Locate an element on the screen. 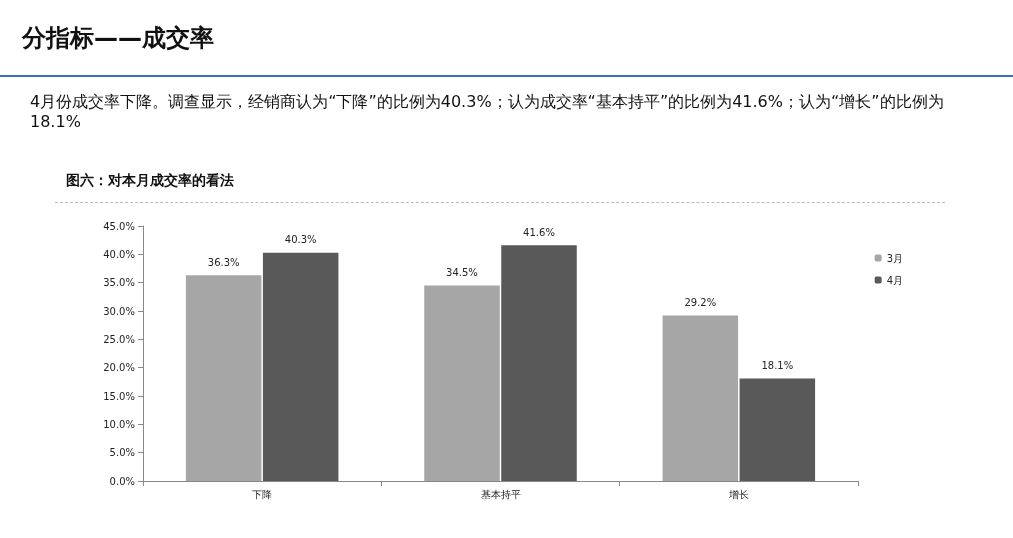 The image size is (1013, 538). y-tick-label: 10.0% is located at coordinates (119, 424).